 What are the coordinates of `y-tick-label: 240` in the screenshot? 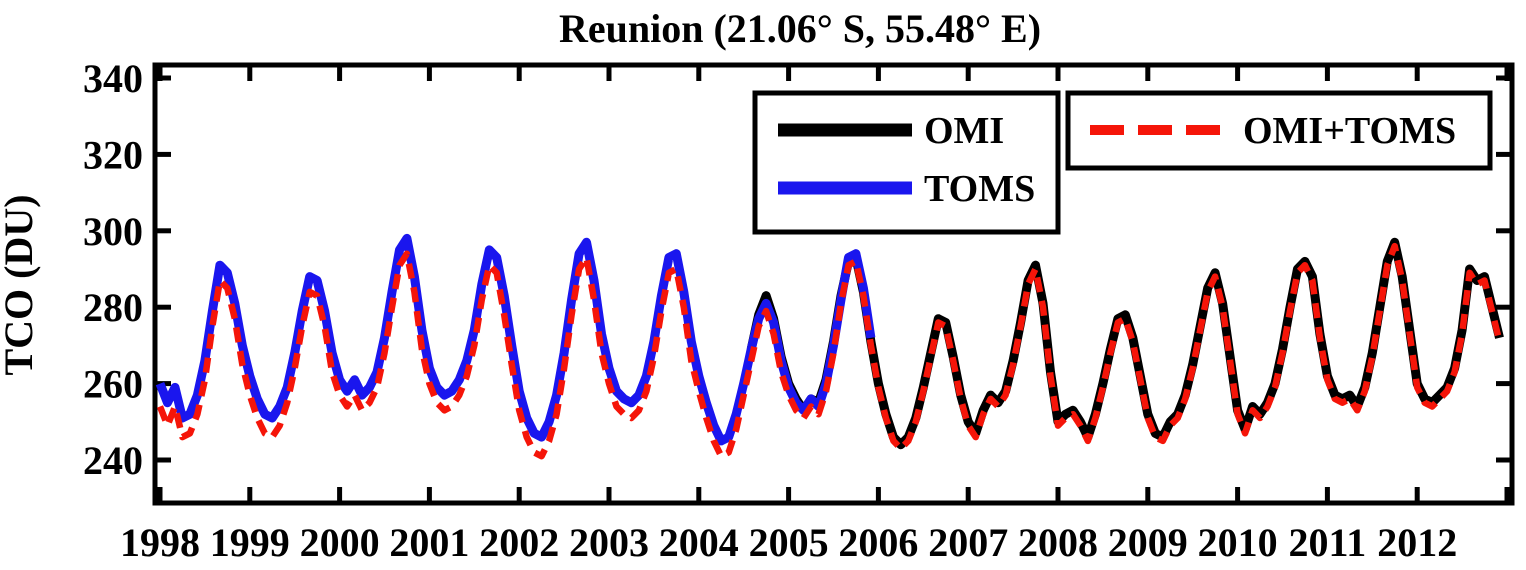 It's located at (113, 460).